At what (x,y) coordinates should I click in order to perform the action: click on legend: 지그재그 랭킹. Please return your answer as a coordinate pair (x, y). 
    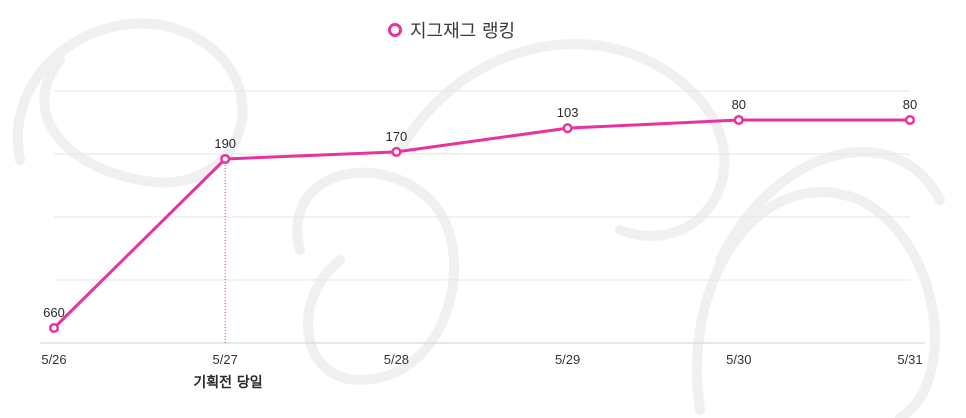
    Looking at the image, I should click on (451, 30).